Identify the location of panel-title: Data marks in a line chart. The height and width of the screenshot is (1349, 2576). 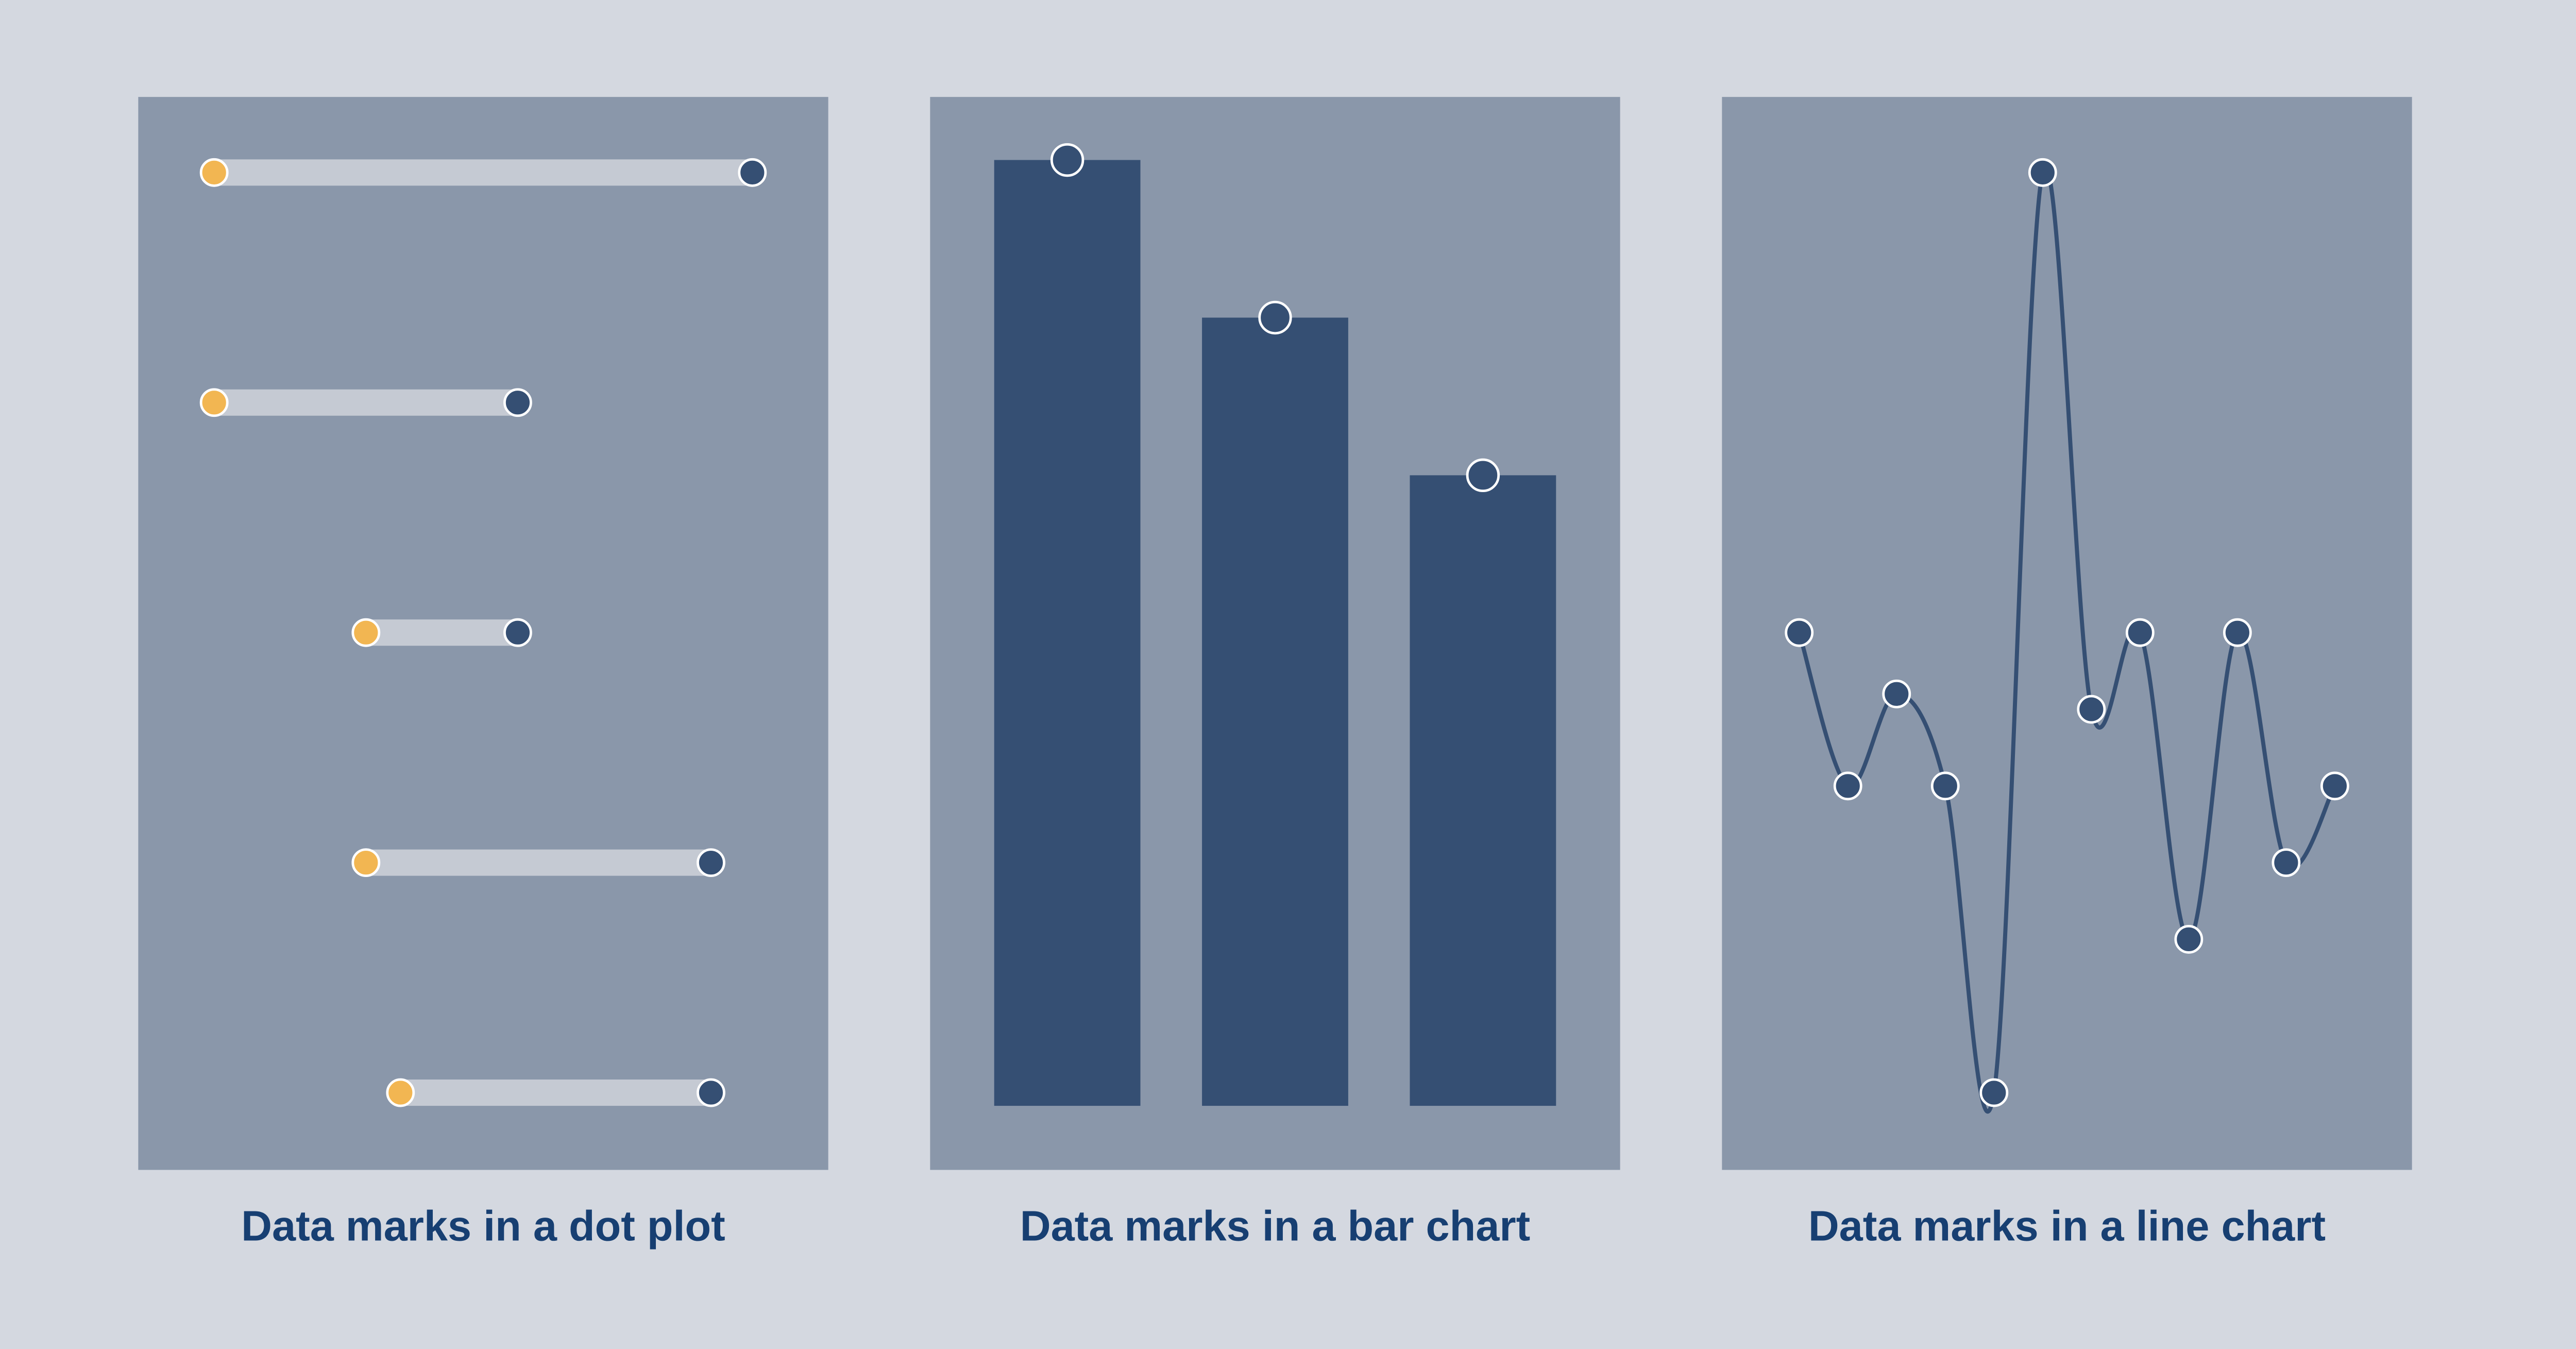
(2067, 1226).